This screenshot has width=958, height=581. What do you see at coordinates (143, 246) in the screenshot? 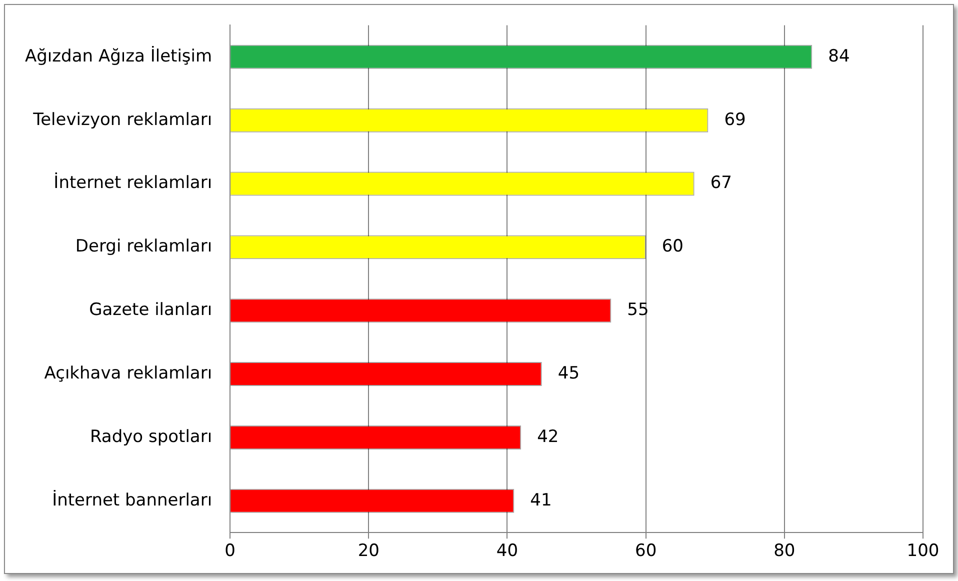
I see `y-tick-label: Dergi reklamları` at bounding box center [143, 246].